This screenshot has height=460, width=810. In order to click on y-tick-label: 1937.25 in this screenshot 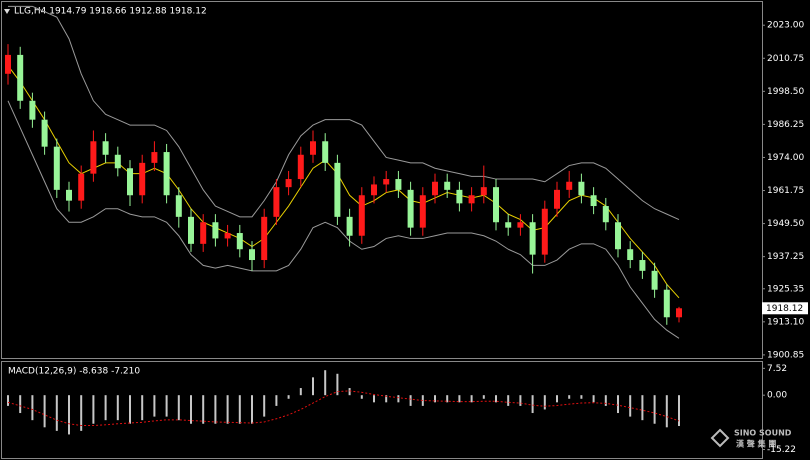, I will do `click(785, 257)`.